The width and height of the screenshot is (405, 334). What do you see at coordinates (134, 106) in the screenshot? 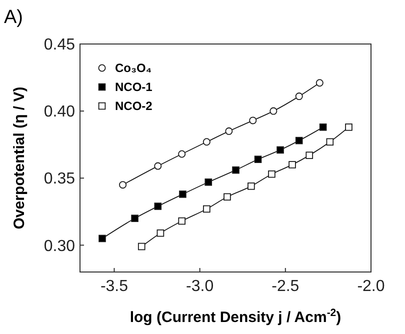
I see `legend-label: NCO-2` at bounding box center [134, 106].